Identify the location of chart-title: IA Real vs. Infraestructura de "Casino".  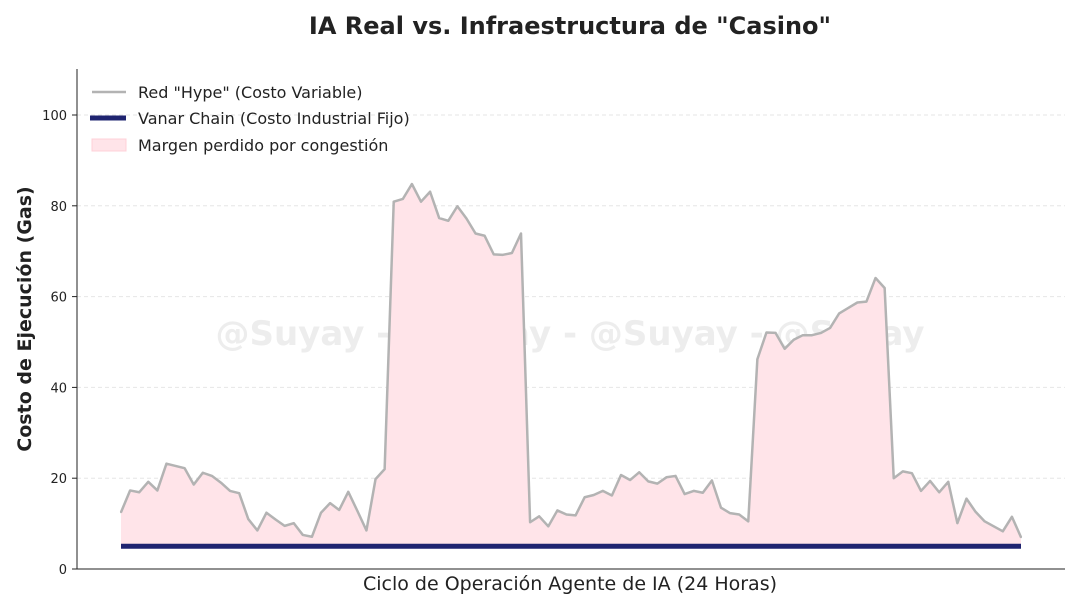
(570, 26).